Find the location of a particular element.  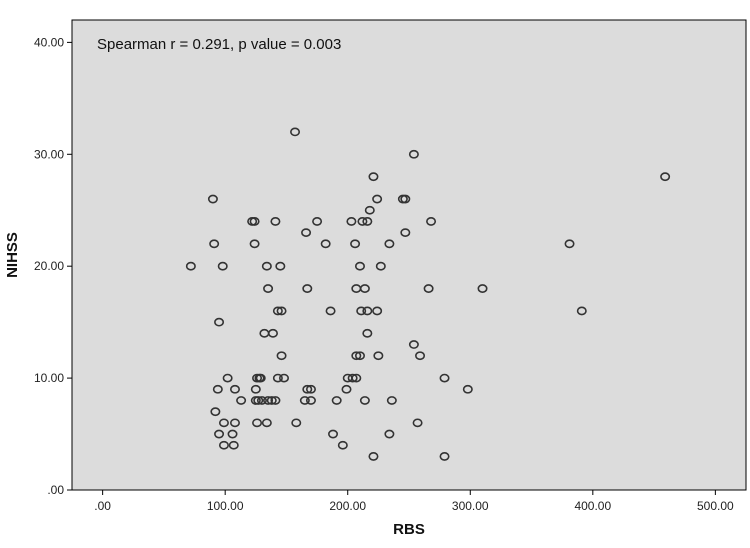

x-tick-label: 200.00 is located at coordinates (347, 506).